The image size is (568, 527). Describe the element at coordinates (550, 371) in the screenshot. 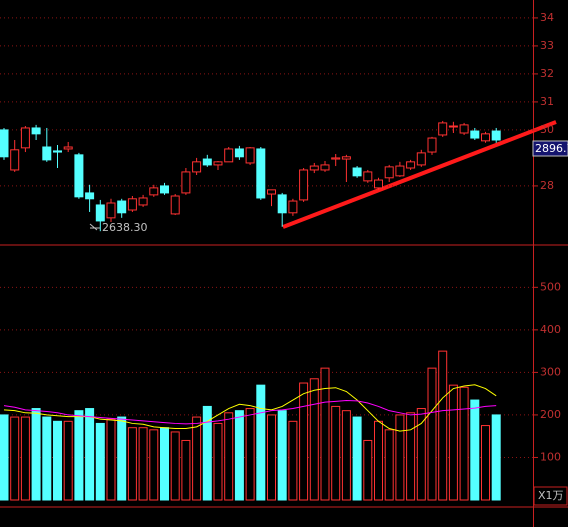

I see `y-tick-label: 300` at that location.